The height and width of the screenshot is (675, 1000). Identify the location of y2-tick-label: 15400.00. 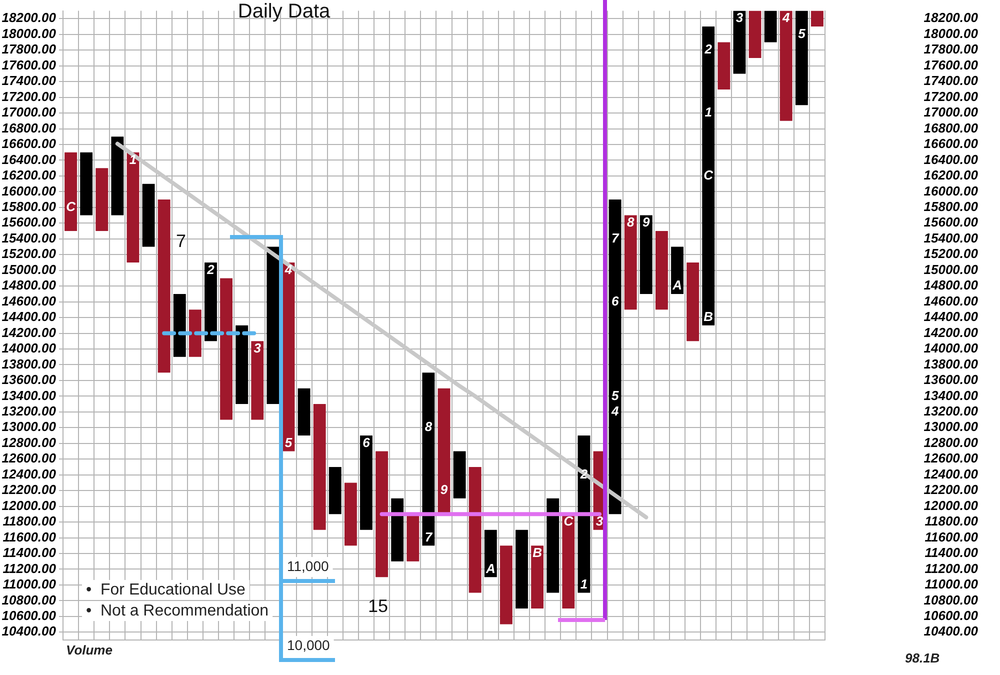
(951, 238).